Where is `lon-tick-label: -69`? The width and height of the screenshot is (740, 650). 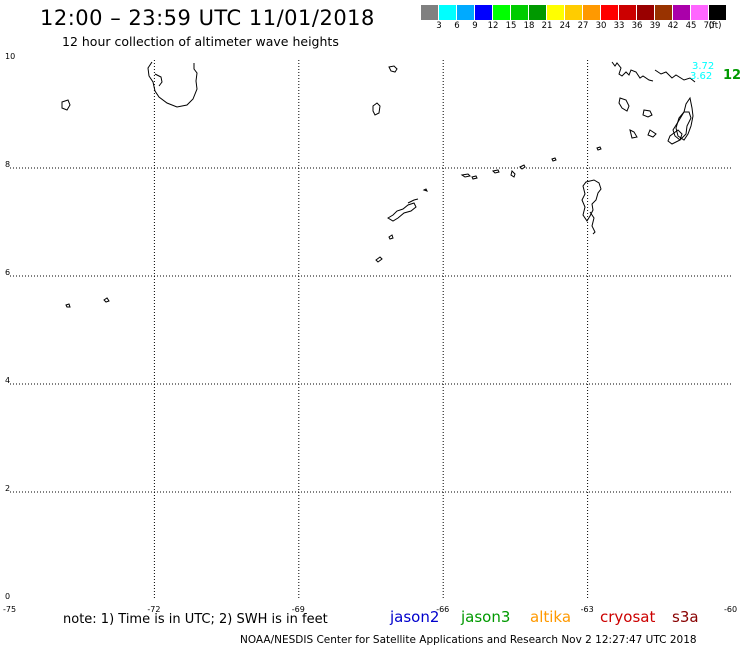
lon-tick-label: -69 is located at coordinates (298, 609).